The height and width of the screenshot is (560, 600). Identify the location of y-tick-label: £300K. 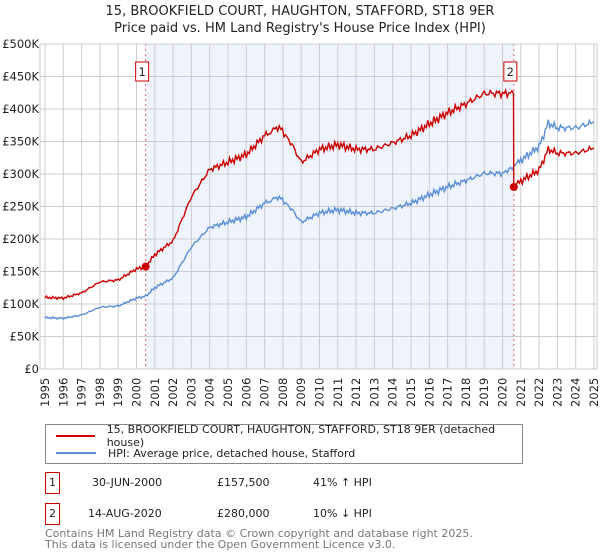
(20, 174).